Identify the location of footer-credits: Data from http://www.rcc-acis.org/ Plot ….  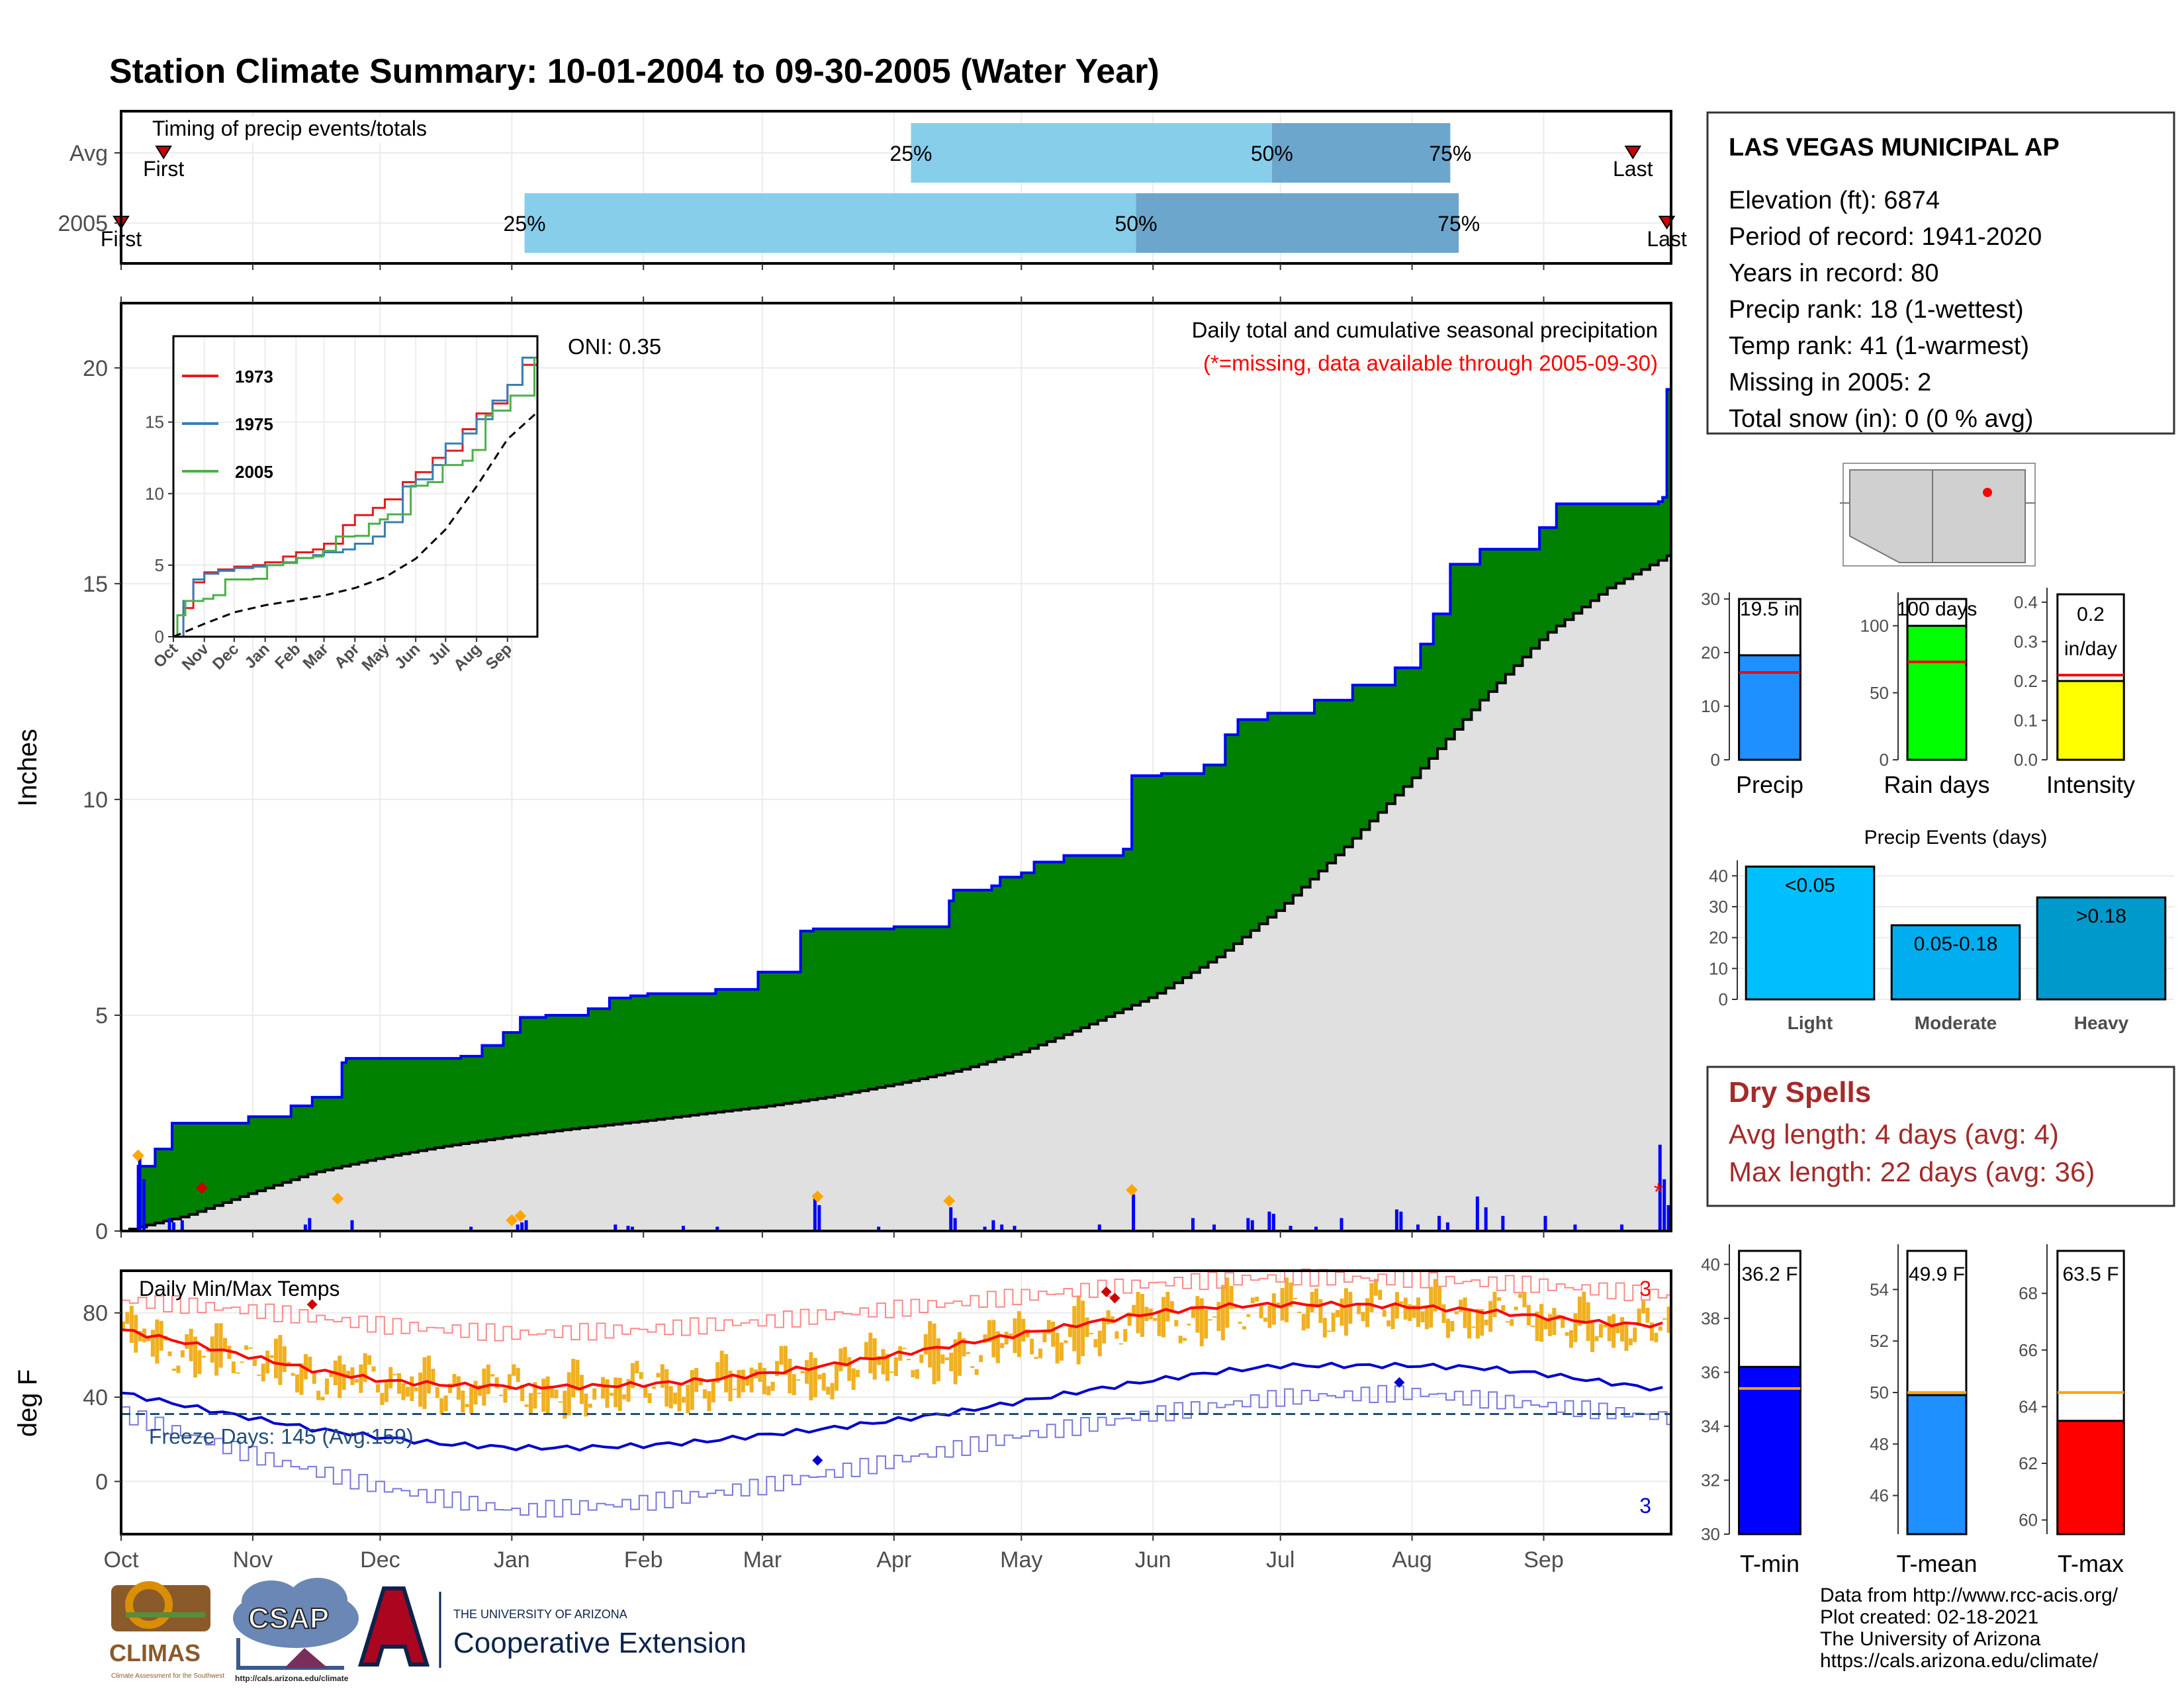
(1969, 1628).